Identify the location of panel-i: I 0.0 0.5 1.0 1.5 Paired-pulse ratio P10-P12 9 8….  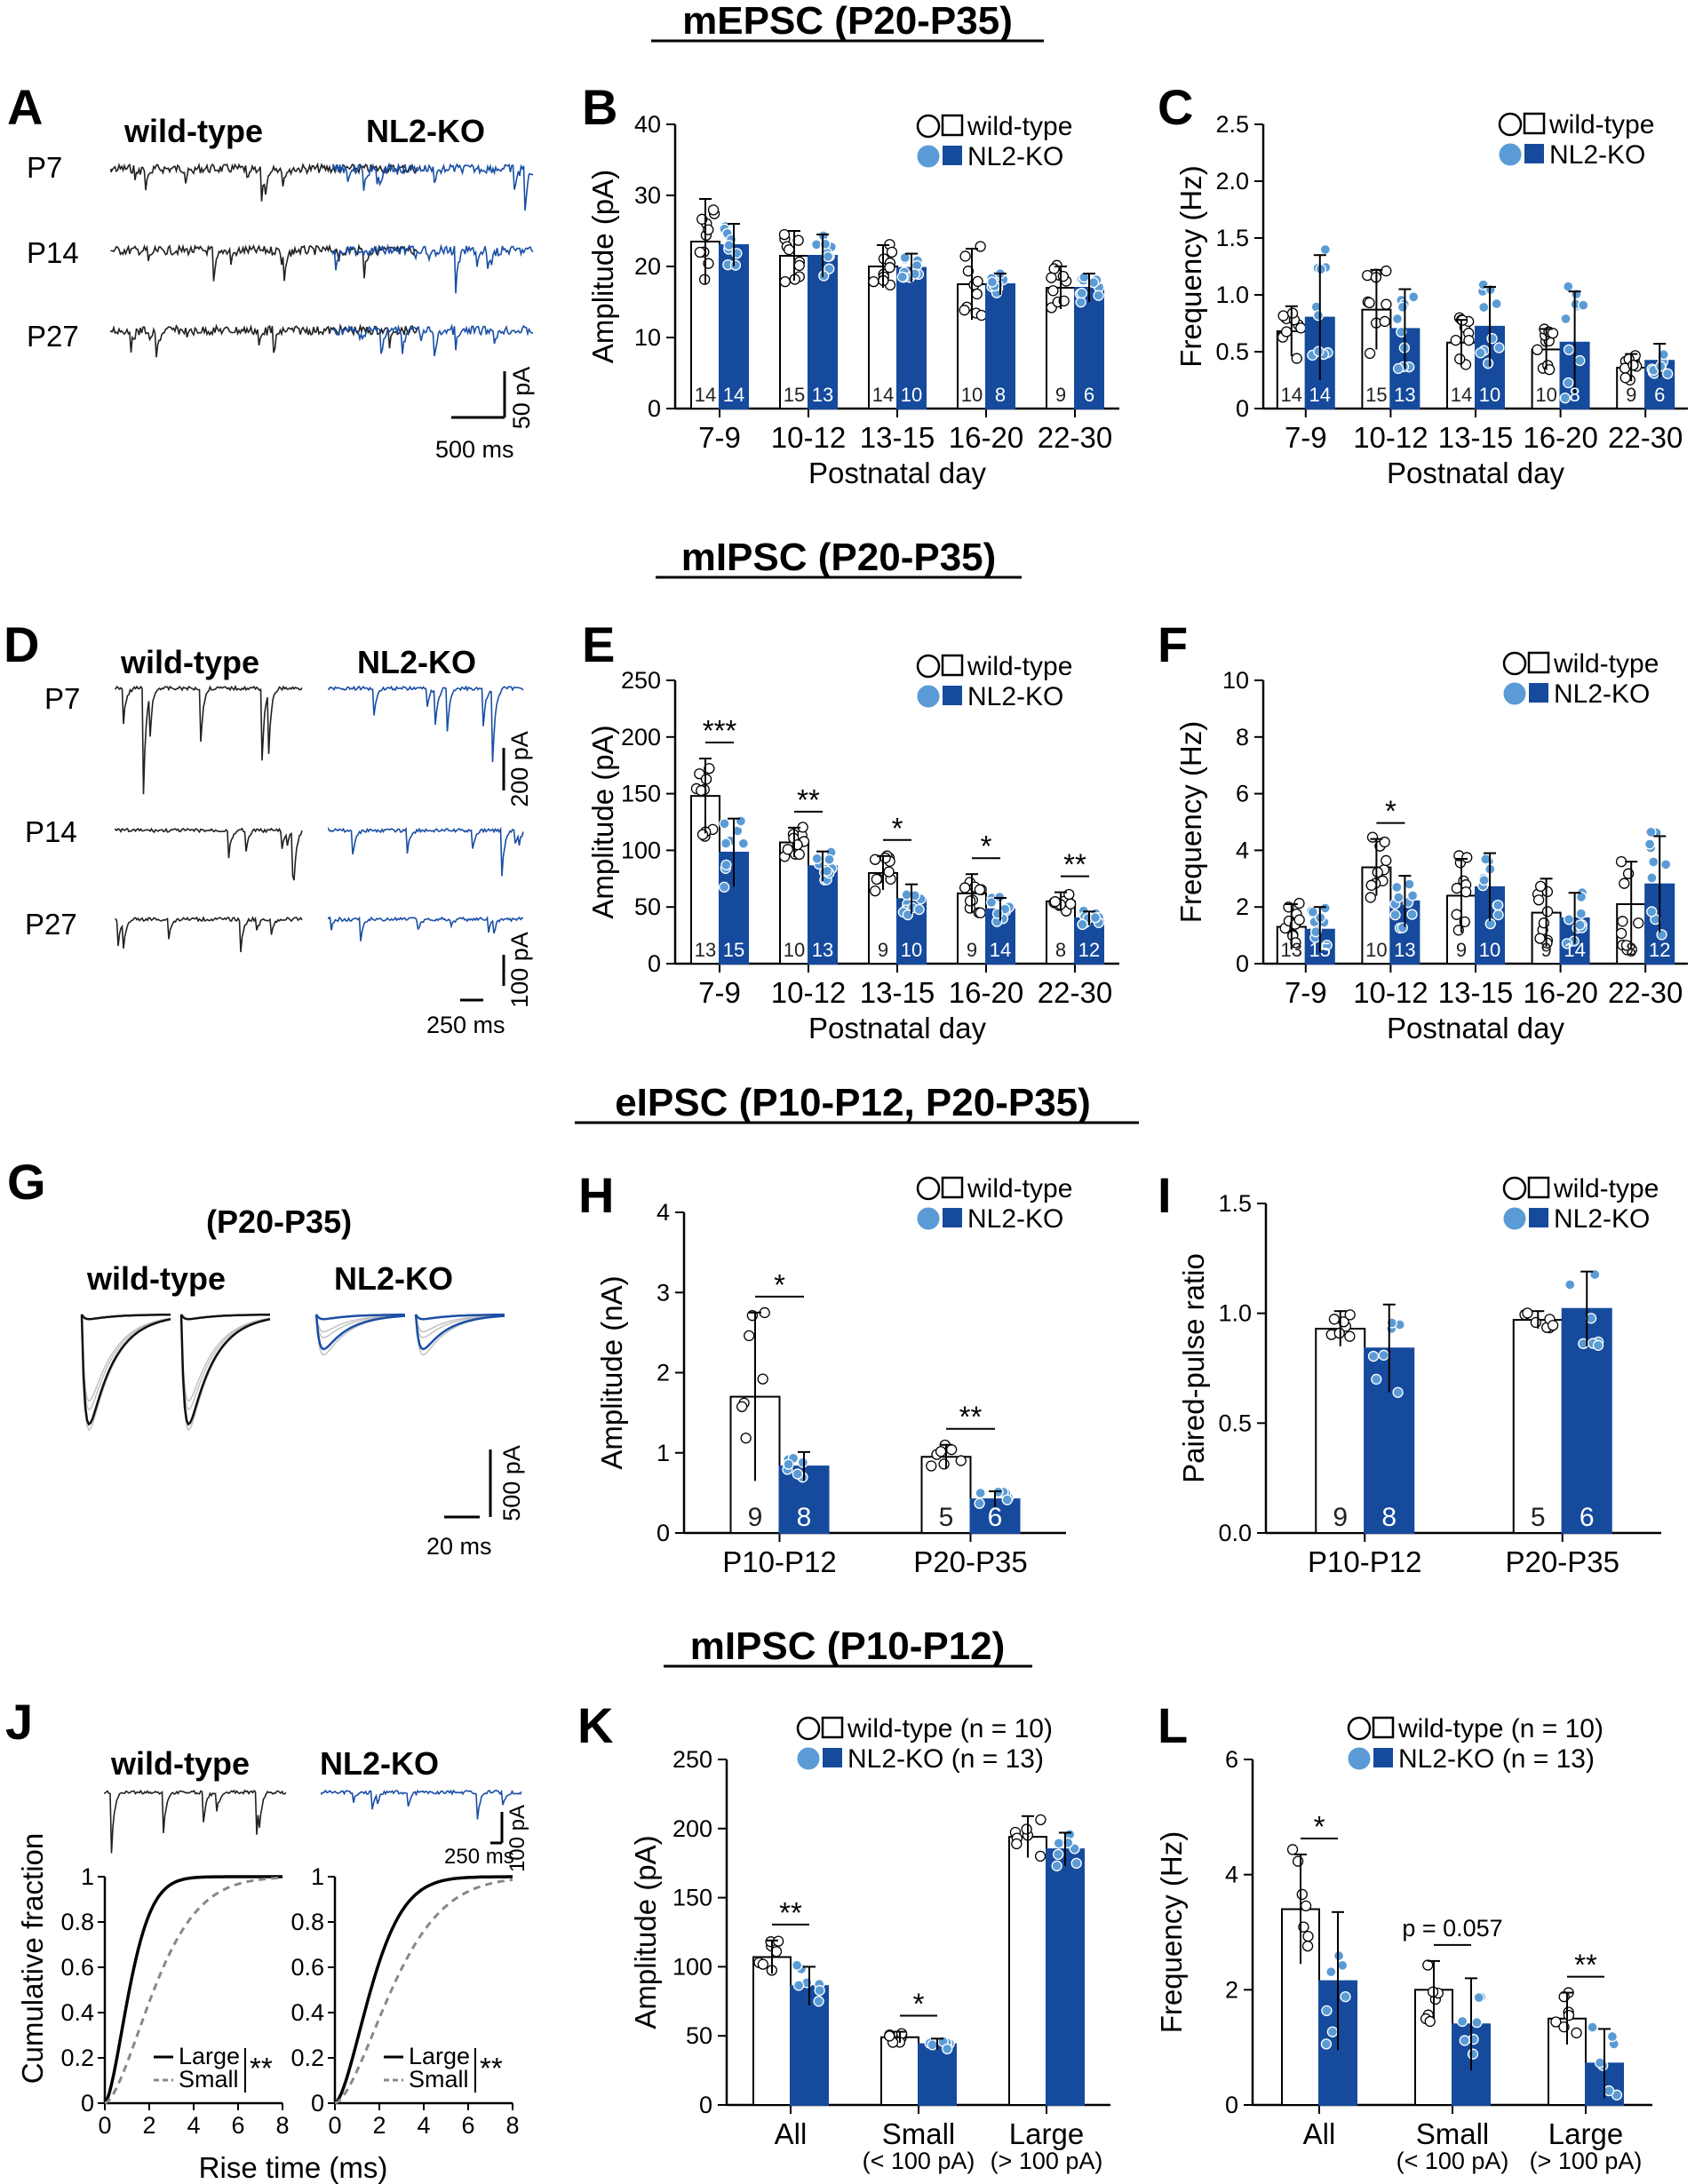
(1409, 1372).